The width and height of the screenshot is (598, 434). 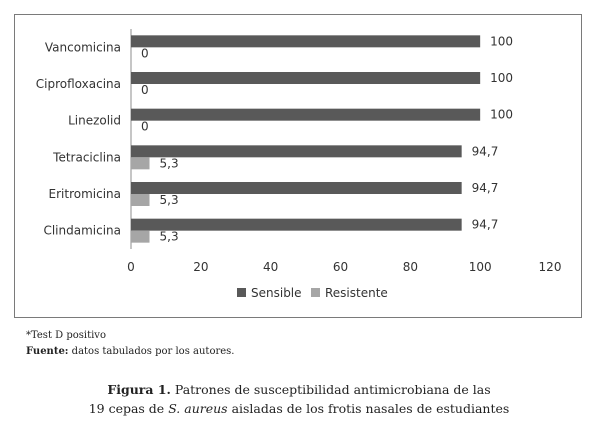 I want to click on category-label: Clindamicina, so click(x=82, y=231).